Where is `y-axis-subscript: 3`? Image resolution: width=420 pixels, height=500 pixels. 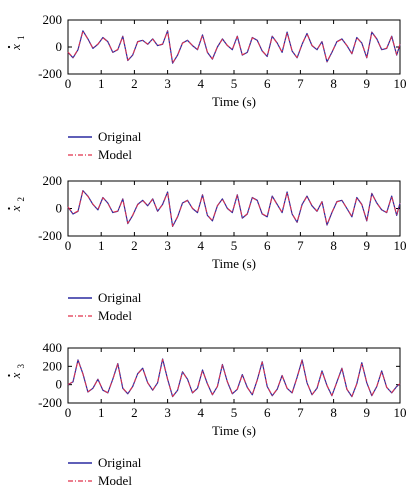
y-axis-subscript: 3 is located at coordinates (21, 366).